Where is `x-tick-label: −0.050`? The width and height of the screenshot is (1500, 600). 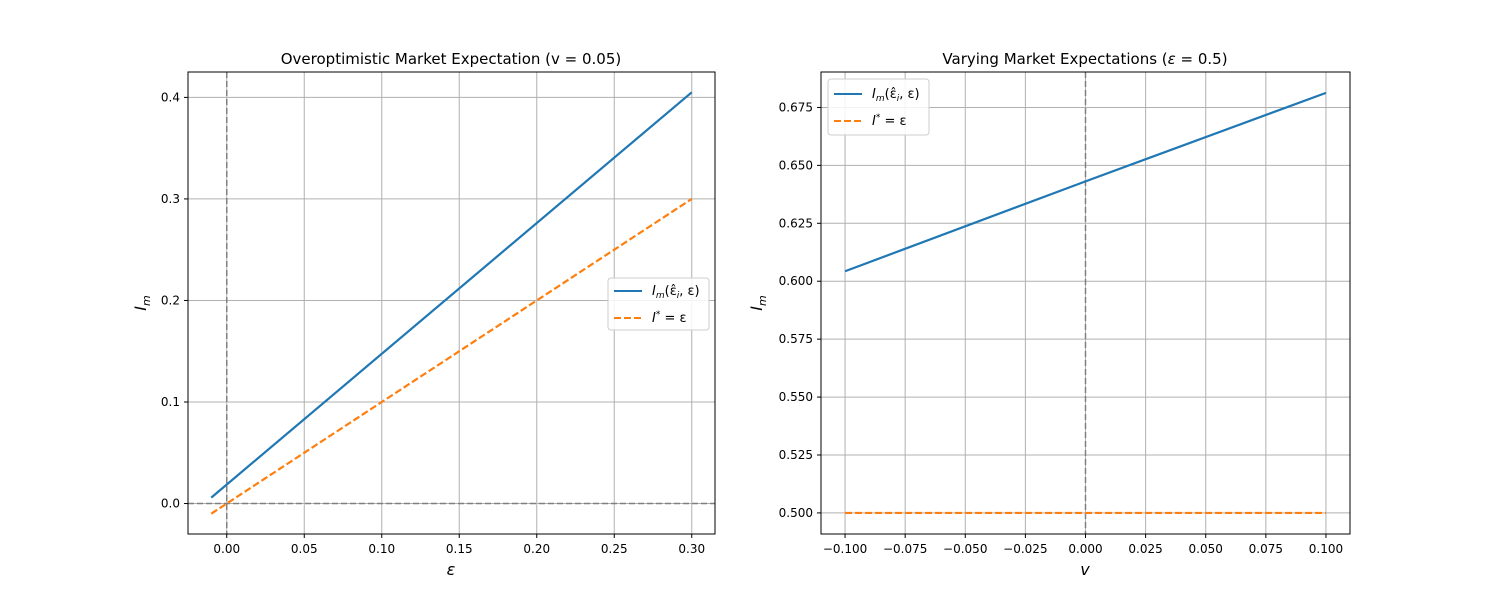
x-tick-label: −0.050 is located at coordinates (965, 549).